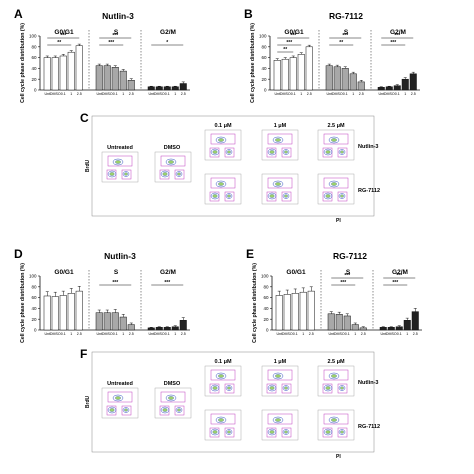 The image size is (474, 474). What do you see at coordinates (336, 381) in the screenshot?
I see `flow-plot-nutlin-2.5` at bounding box center [336, 381].